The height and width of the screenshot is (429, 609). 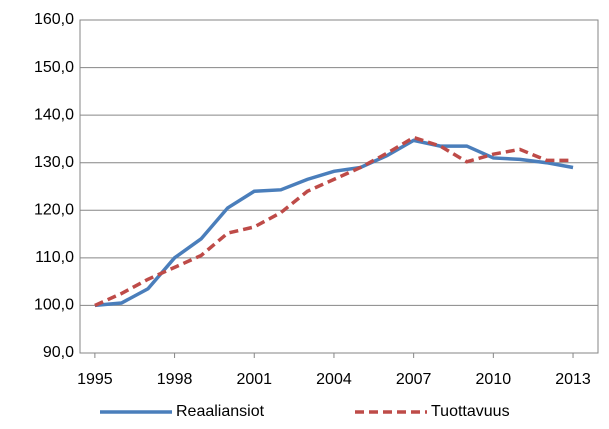 I want to click on y-tick-label: 150,0, so click(x=54, y=67).